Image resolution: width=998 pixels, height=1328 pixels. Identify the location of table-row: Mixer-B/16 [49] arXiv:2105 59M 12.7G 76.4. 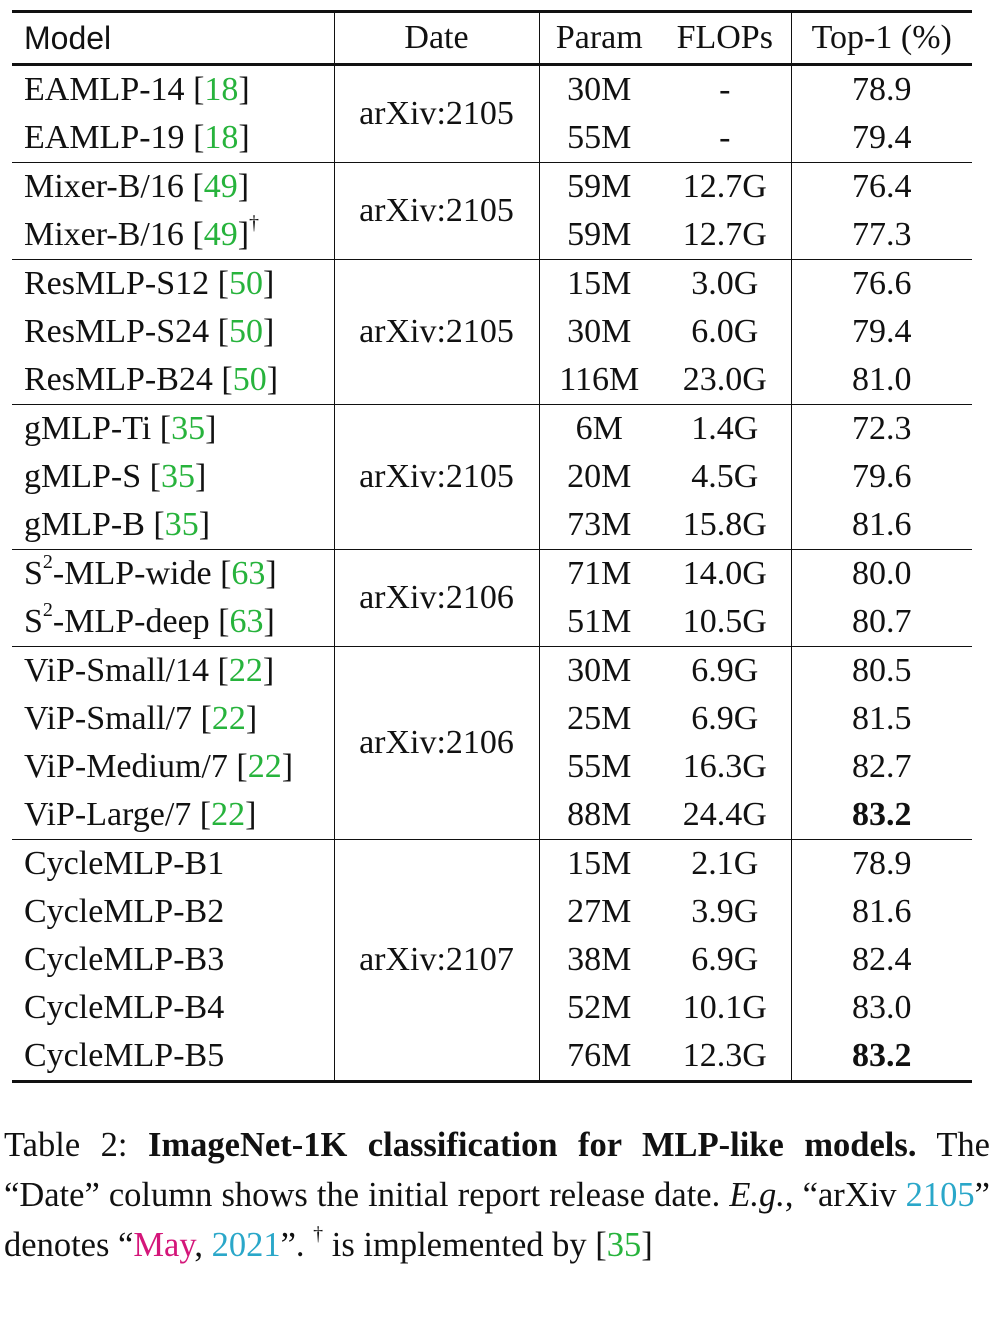
(492, 211).